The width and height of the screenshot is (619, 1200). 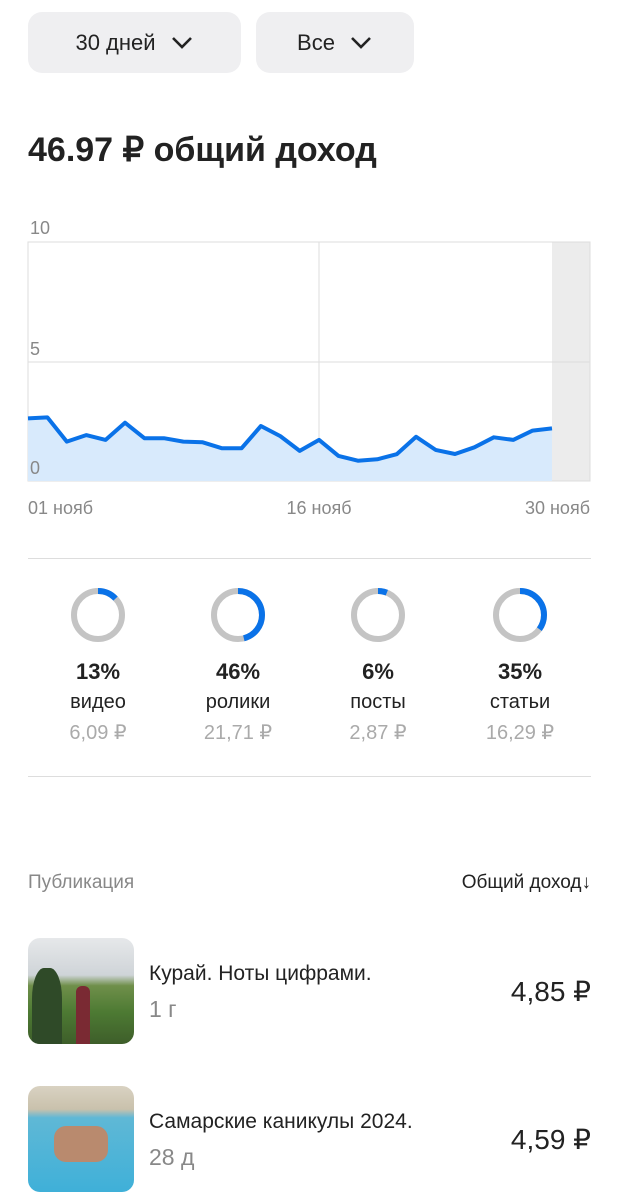 I want to click on donut-video-icon, so click(x=98, y=615).